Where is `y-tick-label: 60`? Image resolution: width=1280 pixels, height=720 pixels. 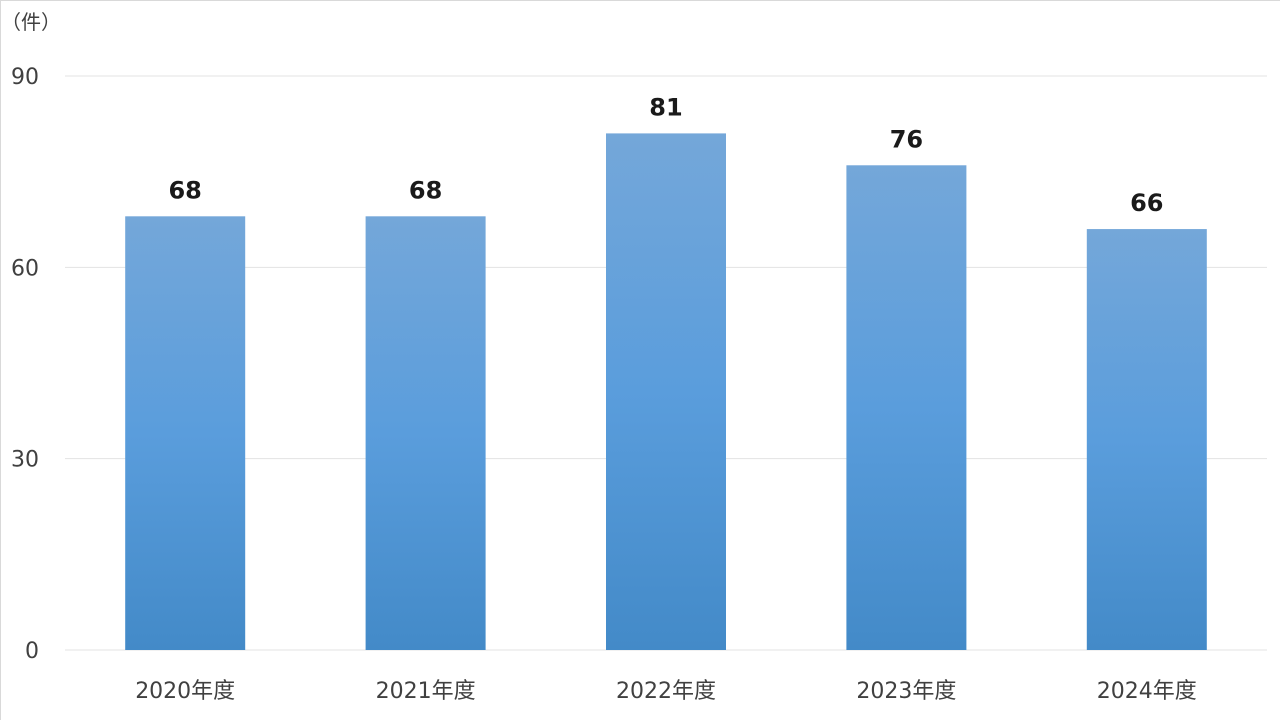 y-tick-label: 60 is located at coordinates (25, 268).